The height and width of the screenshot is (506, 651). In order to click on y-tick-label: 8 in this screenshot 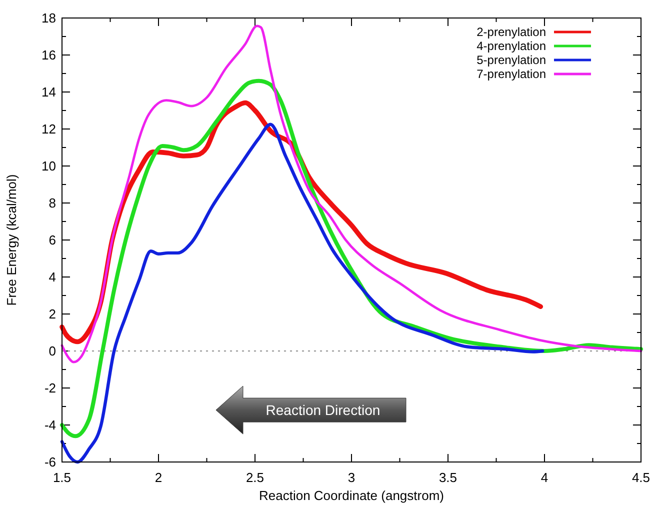, I will do `click(52, 203)`.